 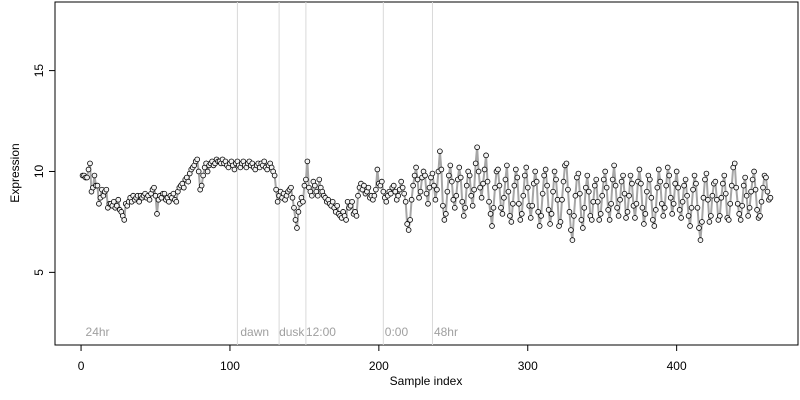 I want to click on x-axis-title: Sample index, so click(x=426, y=381).